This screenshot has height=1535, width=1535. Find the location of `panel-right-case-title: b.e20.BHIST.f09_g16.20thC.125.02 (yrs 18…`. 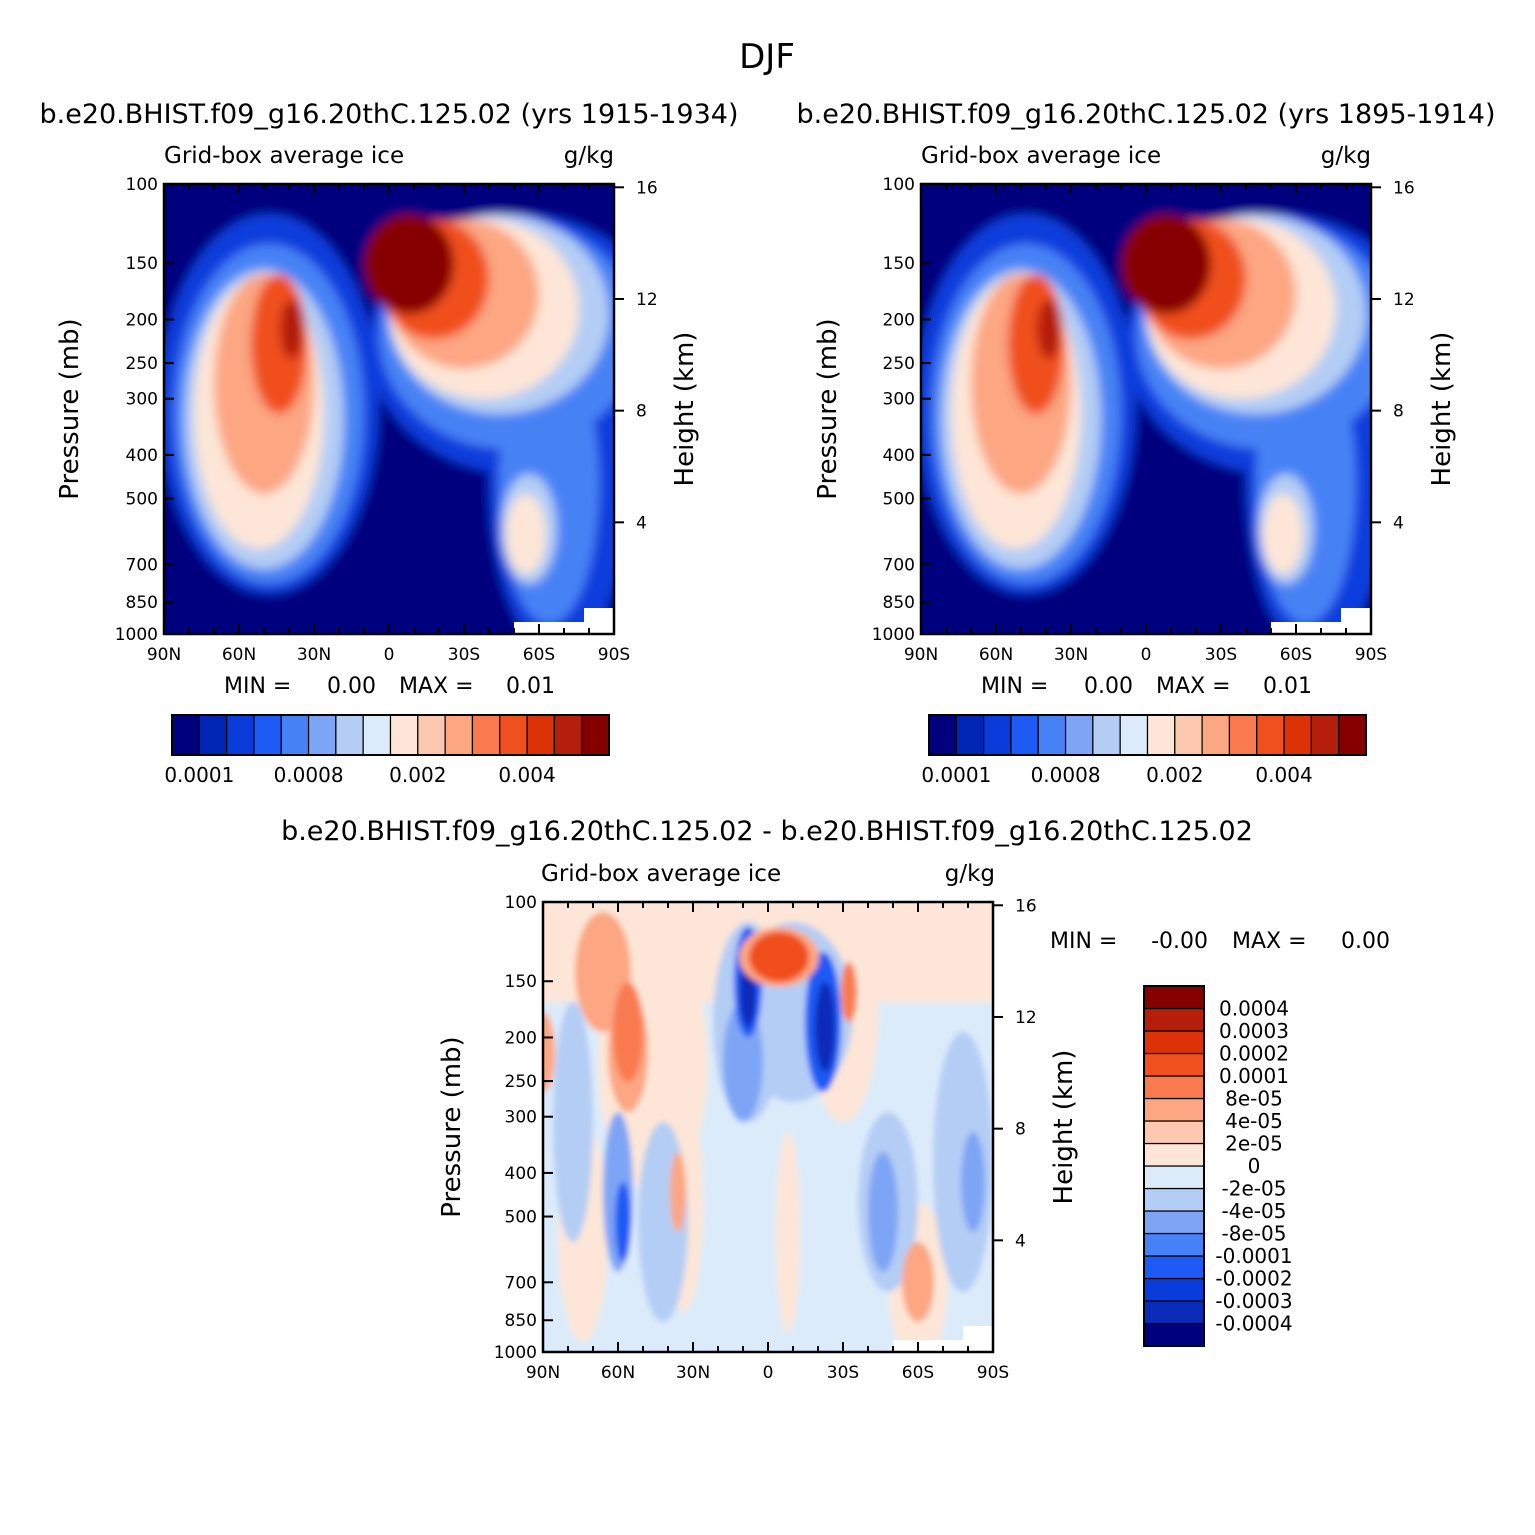

panel-right-case-title: b.e20.BHIST.f09_g16.20thC.125.02 (yrs 18… is located at coordinates (1145, 114).